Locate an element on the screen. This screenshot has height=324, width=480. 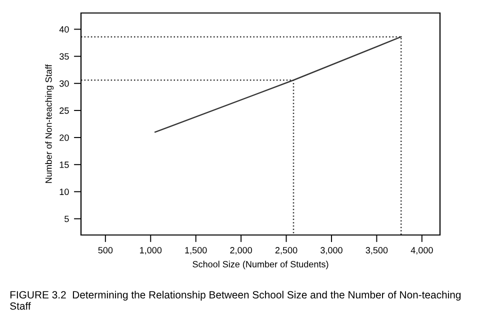
caption: FIGURE 3.2 Determining the Relationship Between School Size and the Number of Non-teaching Staff is located at coordinates (235, 300).